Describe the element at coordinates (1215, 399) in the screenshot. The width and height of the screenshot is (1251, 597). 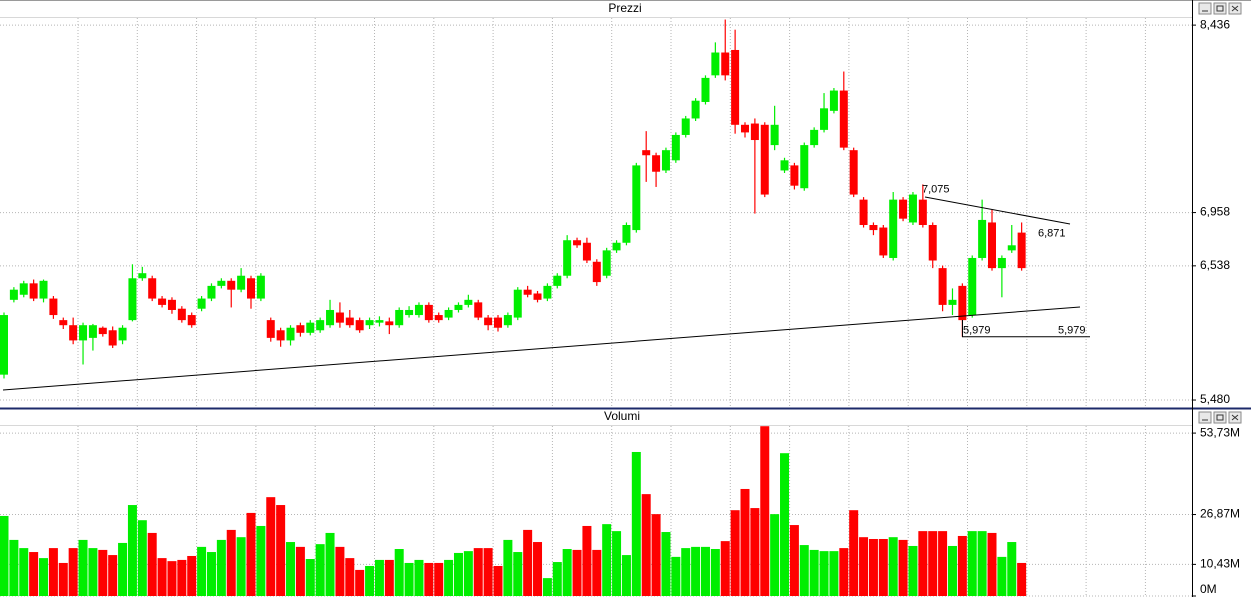
I see `y-tick-label: 5,480` at that location.